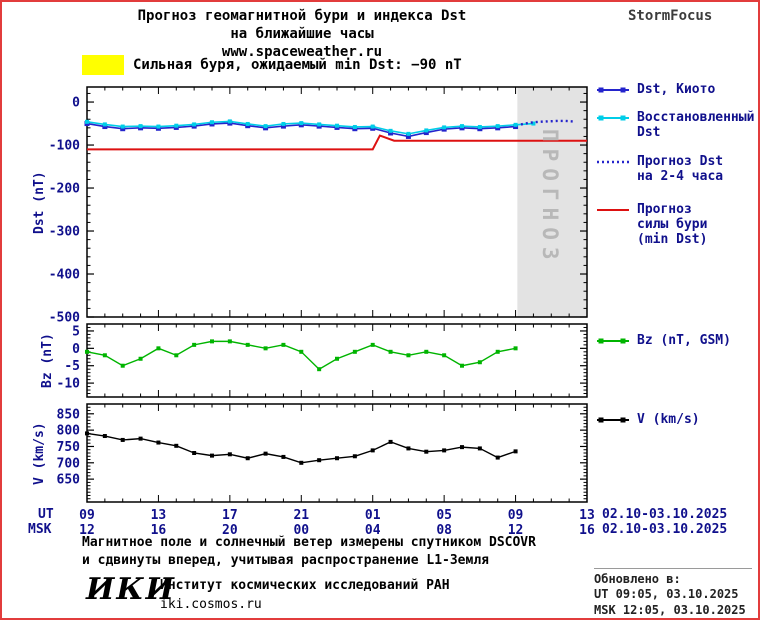 This screenshot has height=620, width=760. I want to click on legend-dst-restored: Восстановленный Dst, so click(675, 125).